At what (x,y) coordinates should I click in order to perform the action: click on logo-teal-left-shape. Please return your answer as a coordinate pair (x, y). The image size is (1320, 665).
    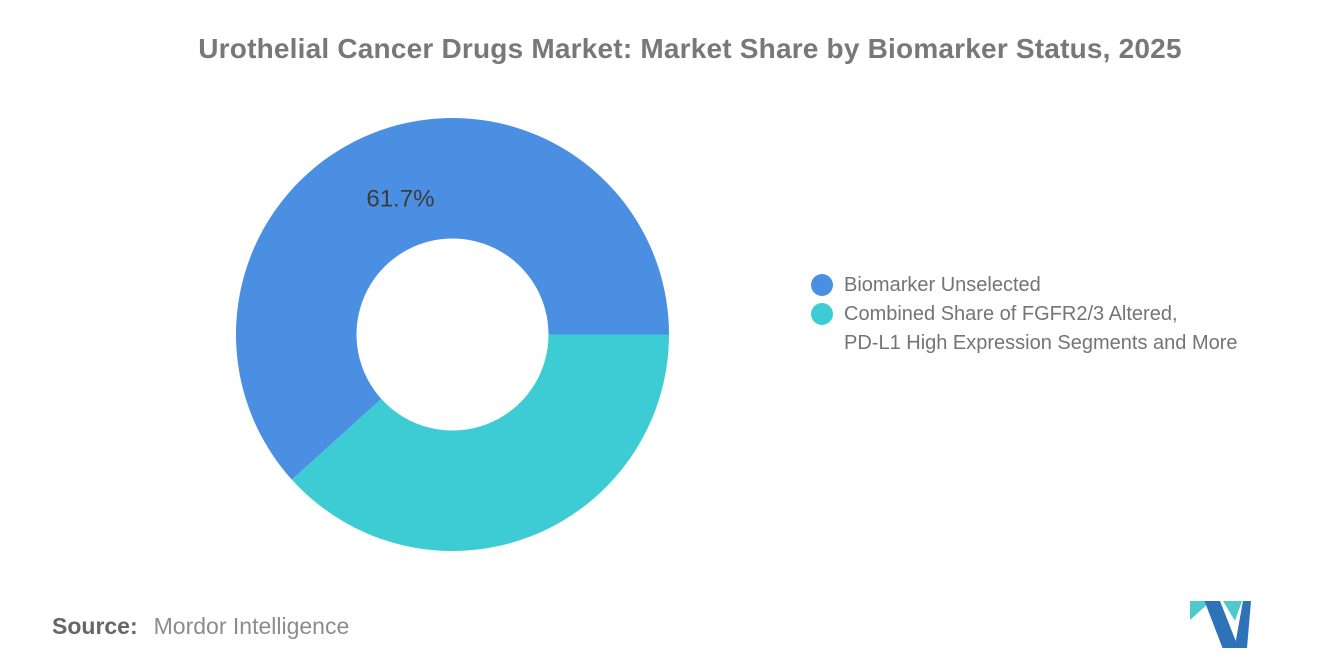
    Looking at the image, I should click on (1200, 610).